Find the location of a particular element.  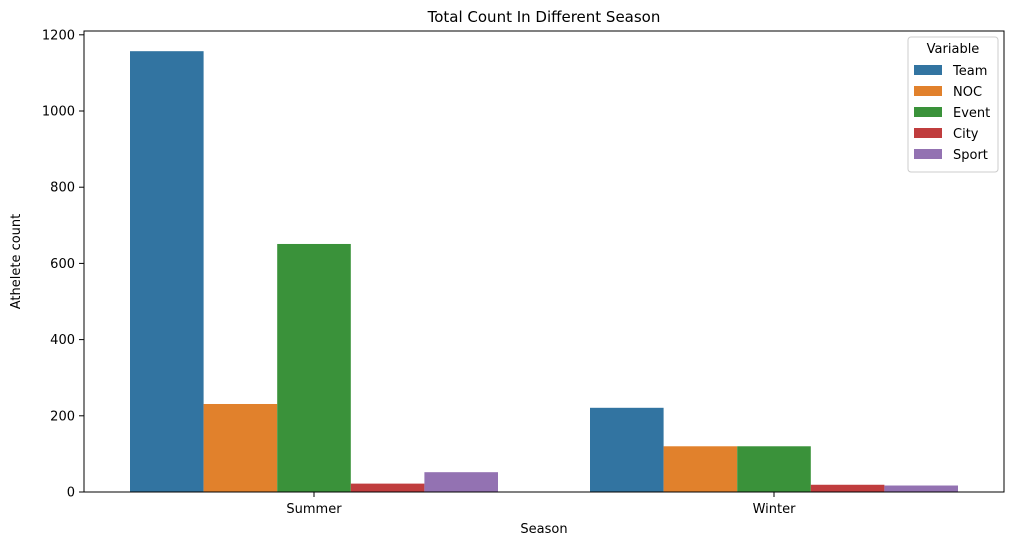

y-tick-label: 800 is located at coordinates (62, 188).